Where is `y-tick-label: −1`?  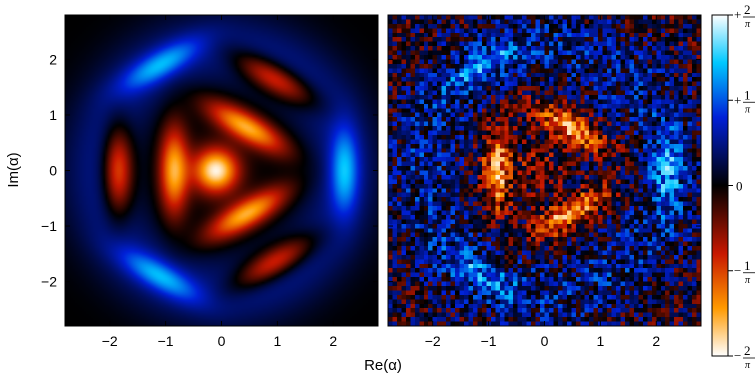 y-tick-label: −1 is located at coordinates (49, 226).